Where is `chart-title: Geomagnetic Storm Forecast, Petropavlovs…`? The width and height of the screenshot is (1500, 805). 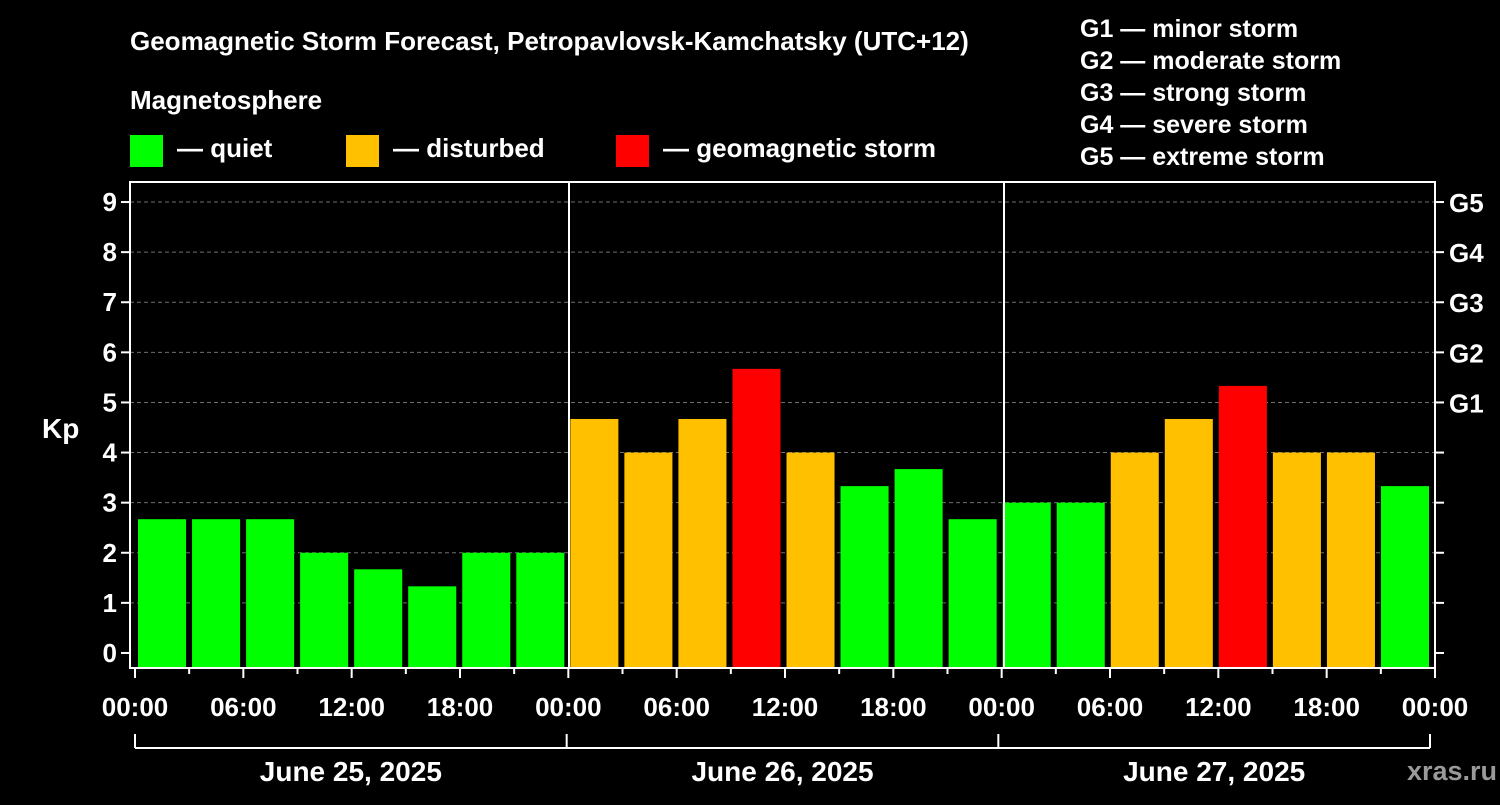 chart-title: Geomagnetic Storm Forecast, Petropavlovs… is located at coordinates (549, 41).